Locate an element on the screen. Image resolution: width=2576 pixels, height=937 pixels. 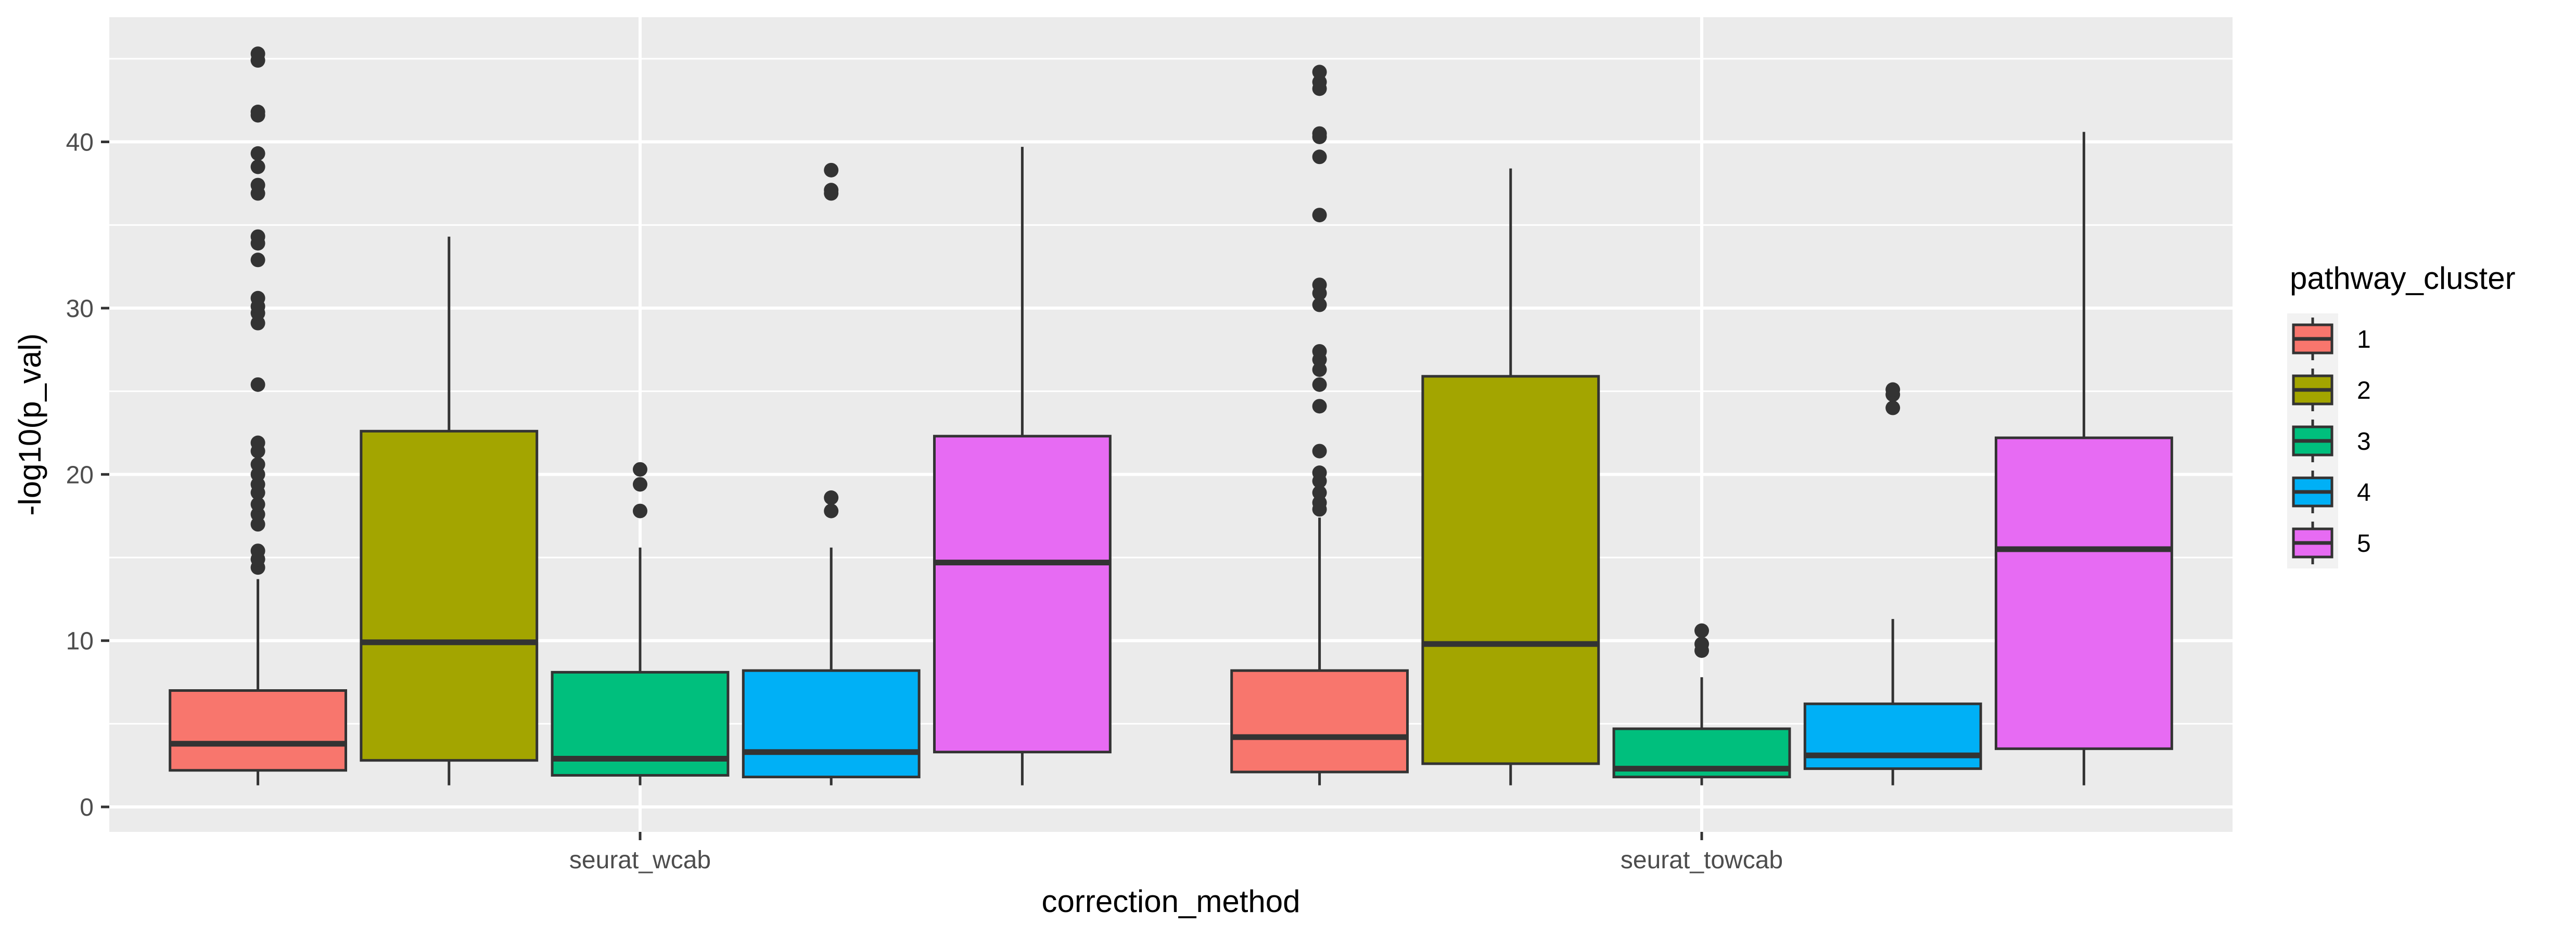
x-tick-label: seurat_wcab is located at coordinates (640, 860).